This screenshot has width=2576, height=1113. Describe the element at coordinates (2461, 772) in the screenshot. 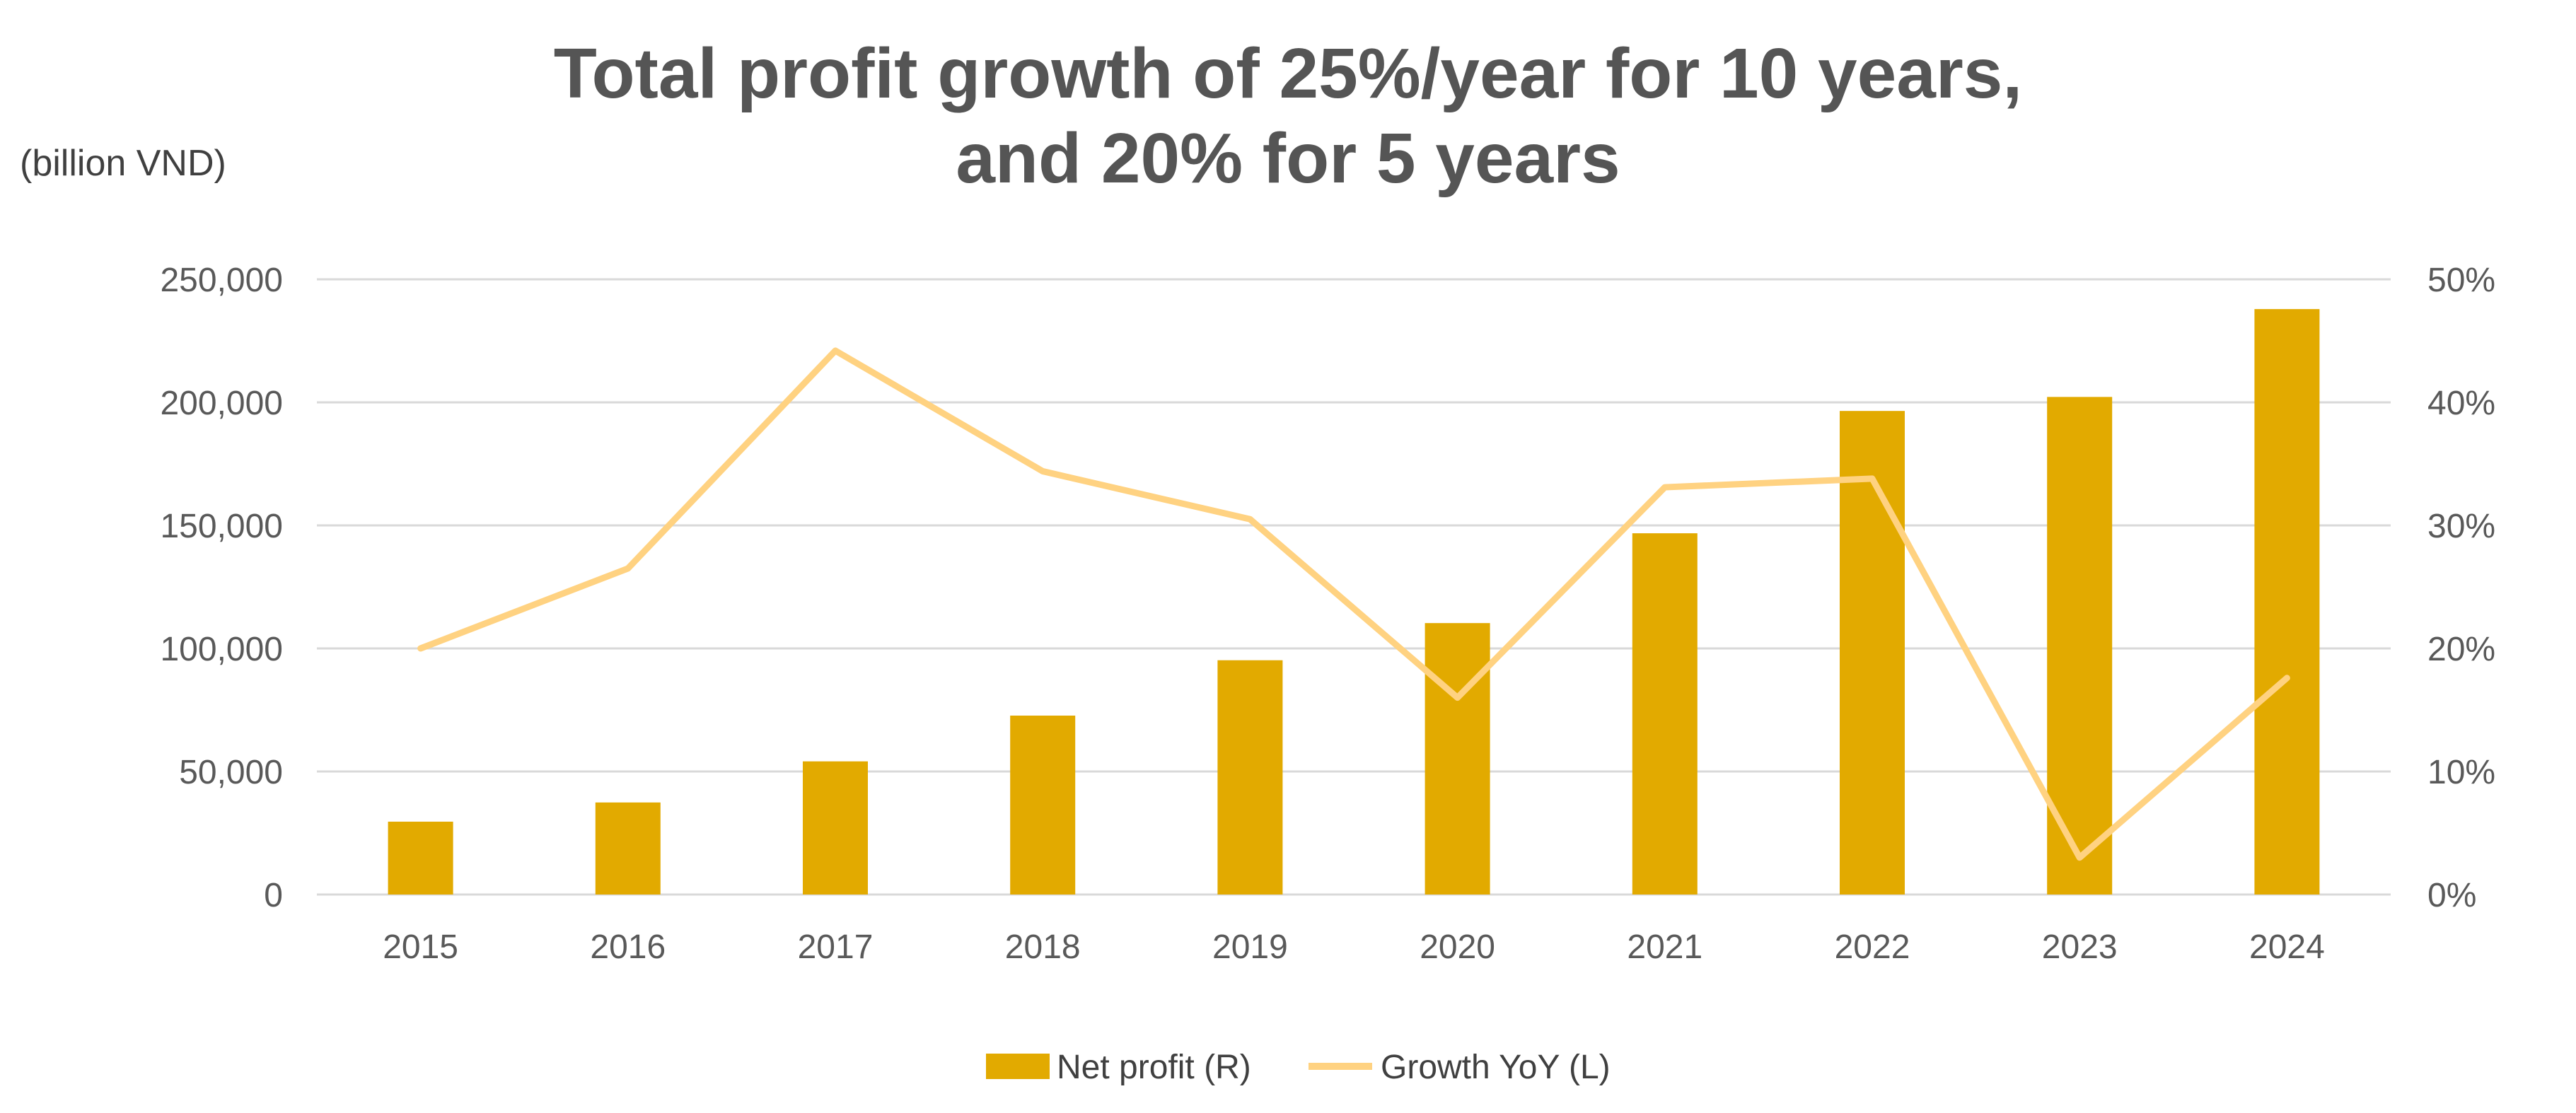

I see `right-tick-label: 10%` at that location.